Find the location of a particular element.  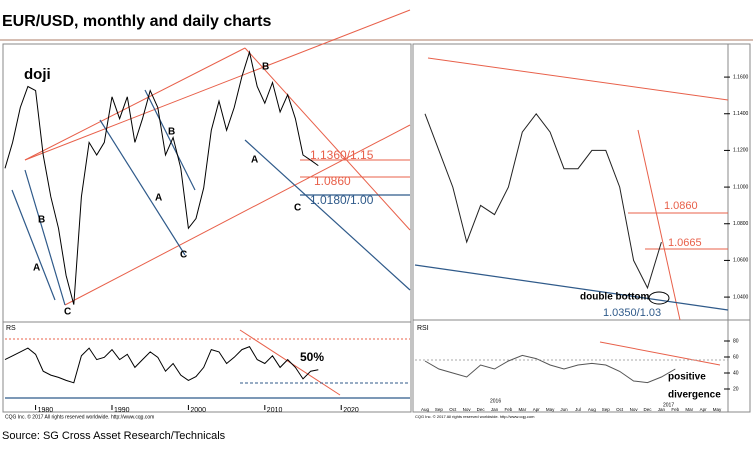

title: EUR/USD, monthly and daily charts is located at coordinates (136, 21).